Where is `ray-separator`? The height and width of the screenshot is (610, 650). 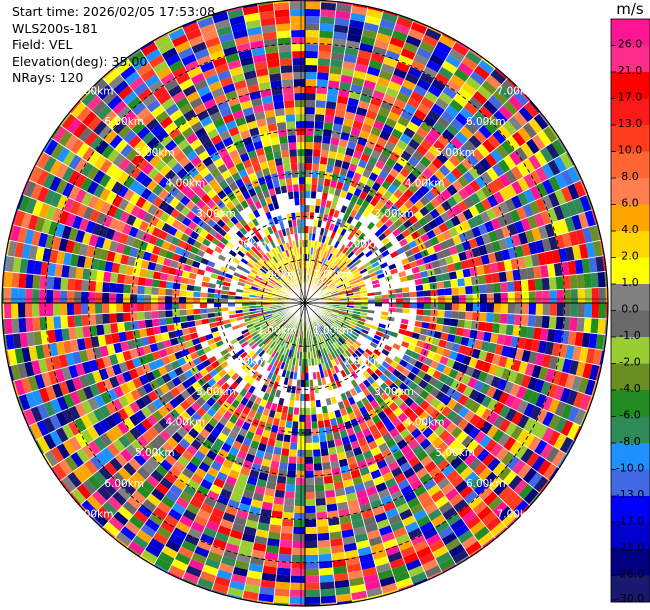
ray-separator is located at coordinates (187, 398).